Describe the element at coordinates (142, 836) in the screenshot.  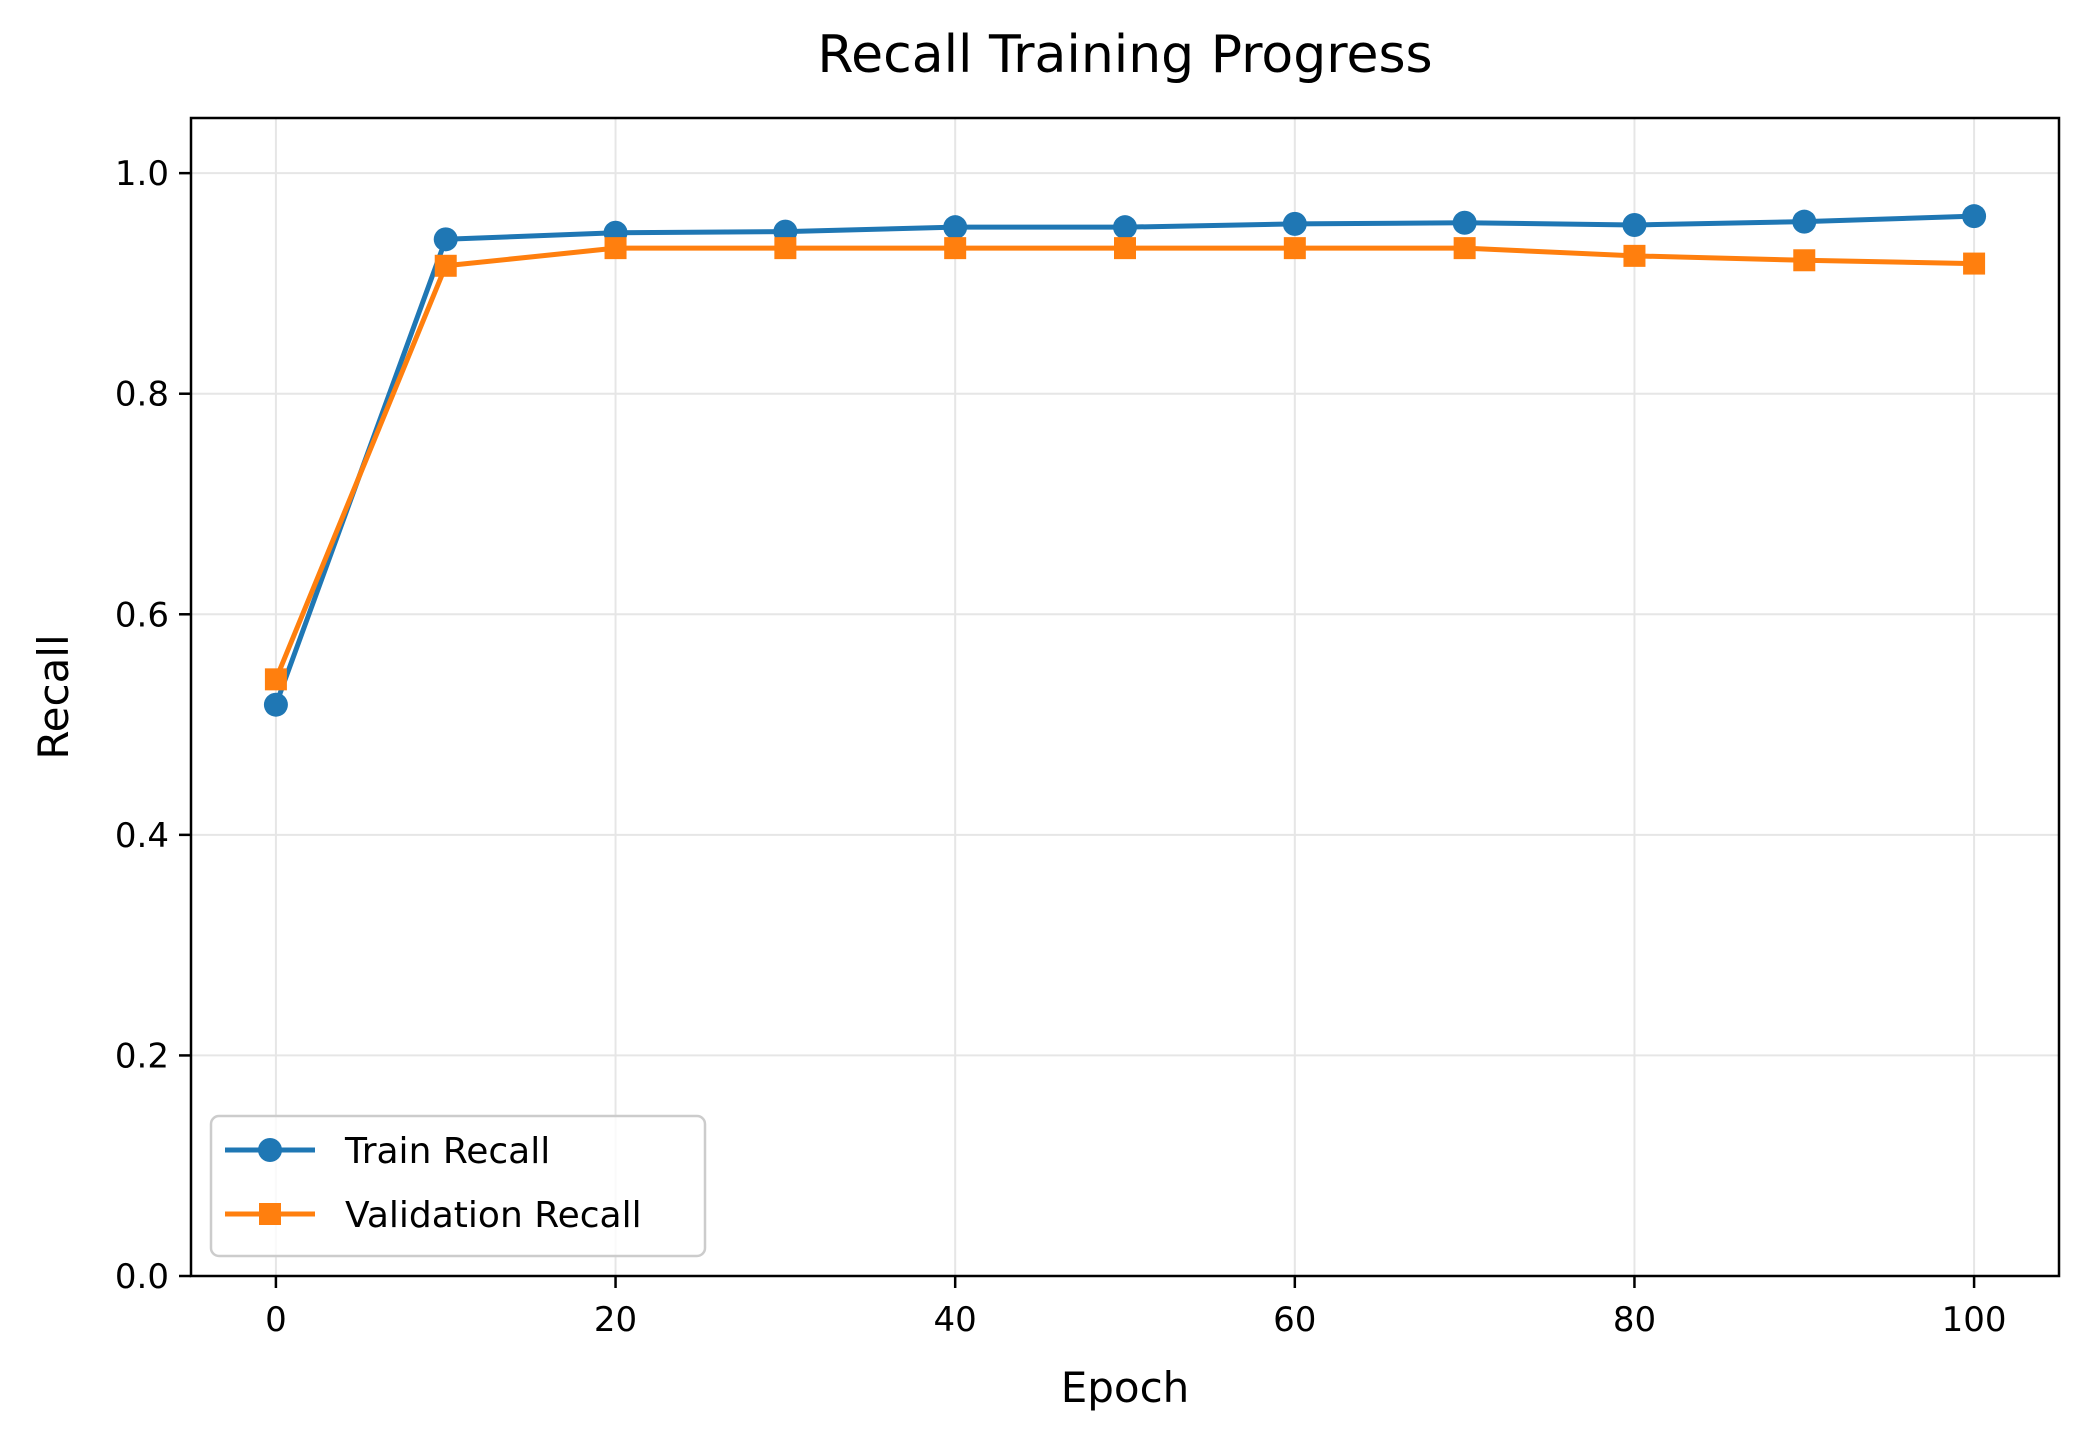
I see `y-tick-label: 0.4` at that location.